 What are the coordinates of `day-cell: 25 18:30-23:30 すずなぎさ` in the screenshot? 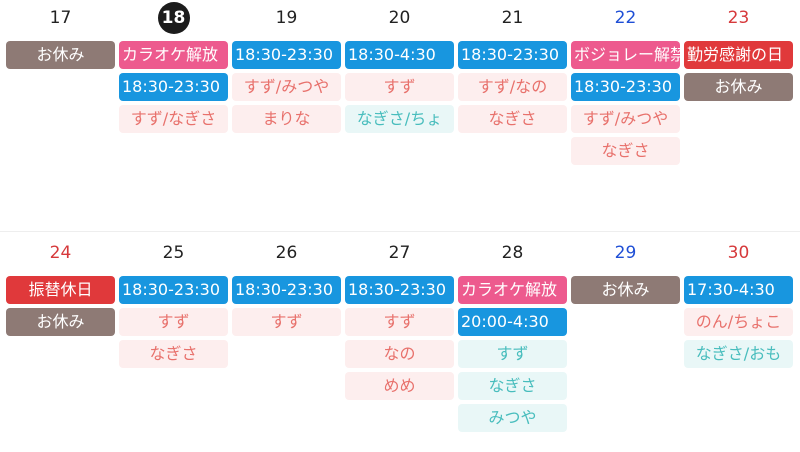 It's located at (173, 302).